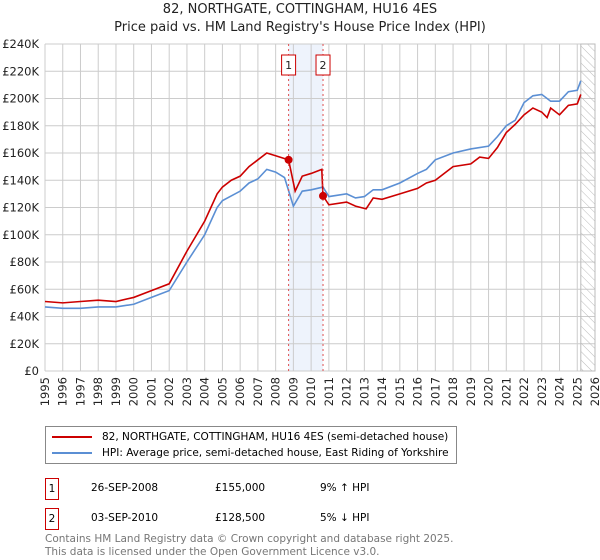 Image resolution: width=600 pixels, height=560 pixels. What do you see at coordinates (400, 391) in the screenshot?
I see `x-tick-label: 2015` at bounding box center [400, 391].